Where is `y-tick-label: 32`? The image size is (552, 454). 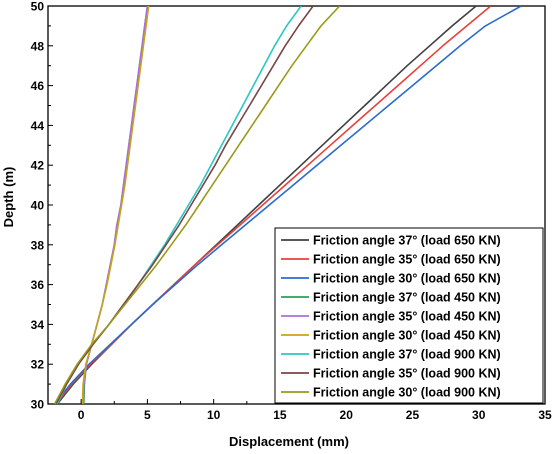 y-tick-label: 32 is located at coordinates (38, 365).